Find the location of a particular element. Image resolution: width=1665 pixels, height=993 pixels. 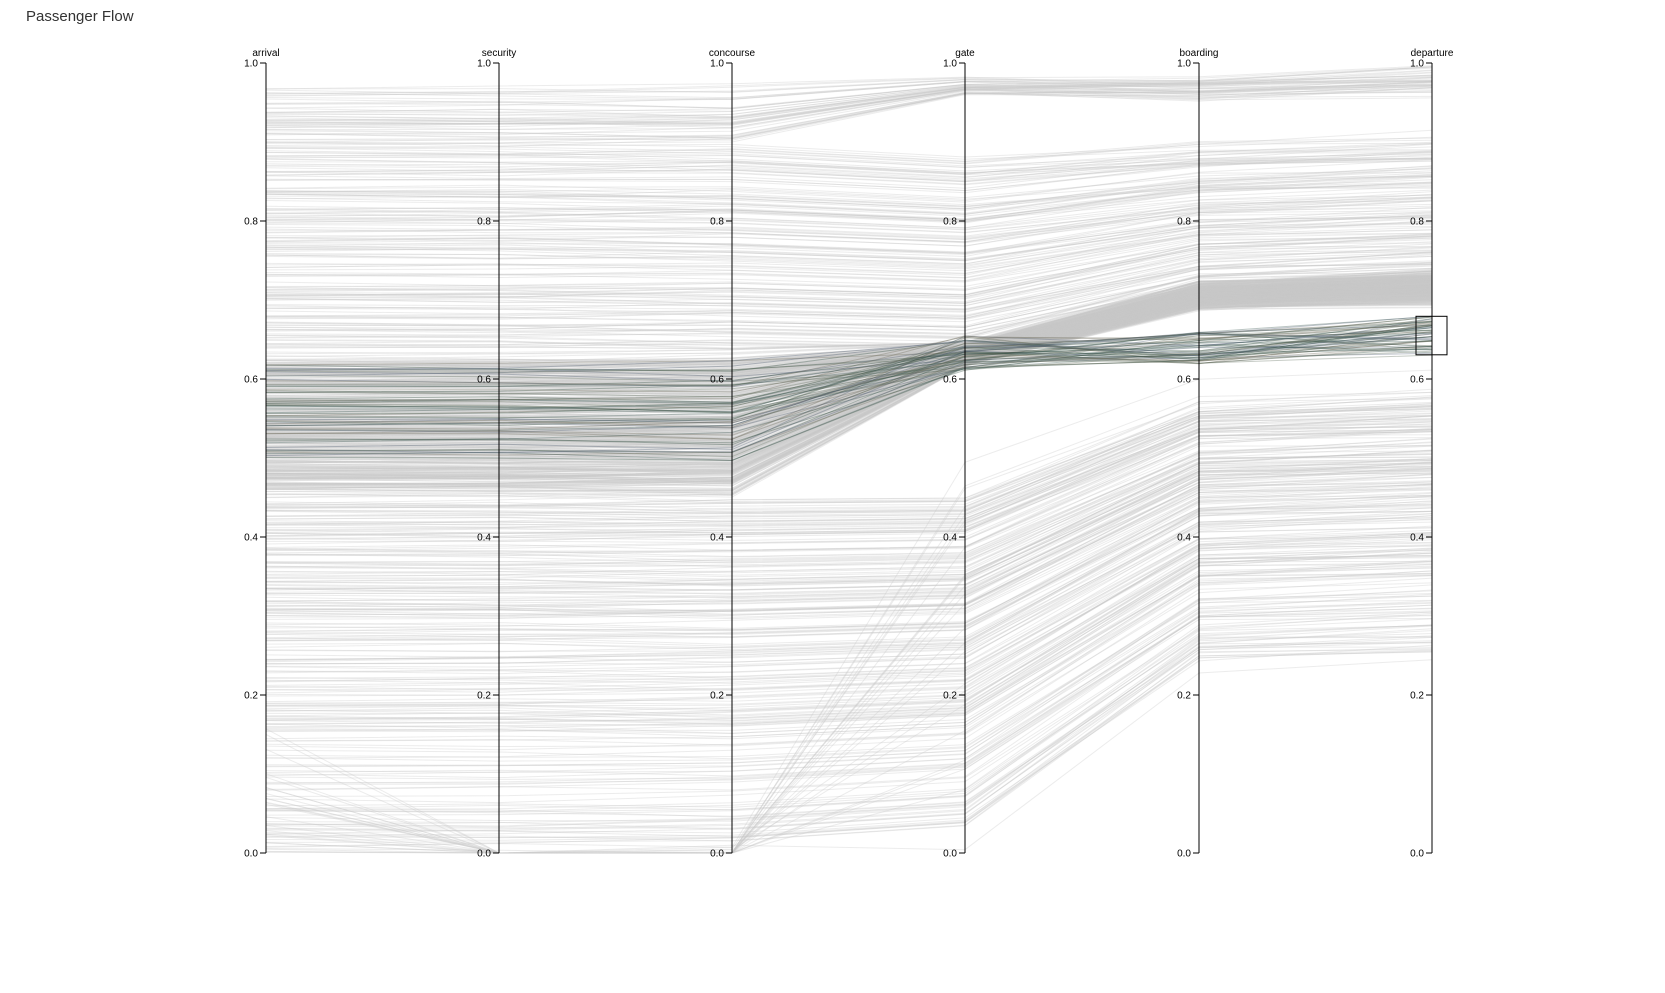

axis-title-arrival: arrival is located at coordinates (265, 53).